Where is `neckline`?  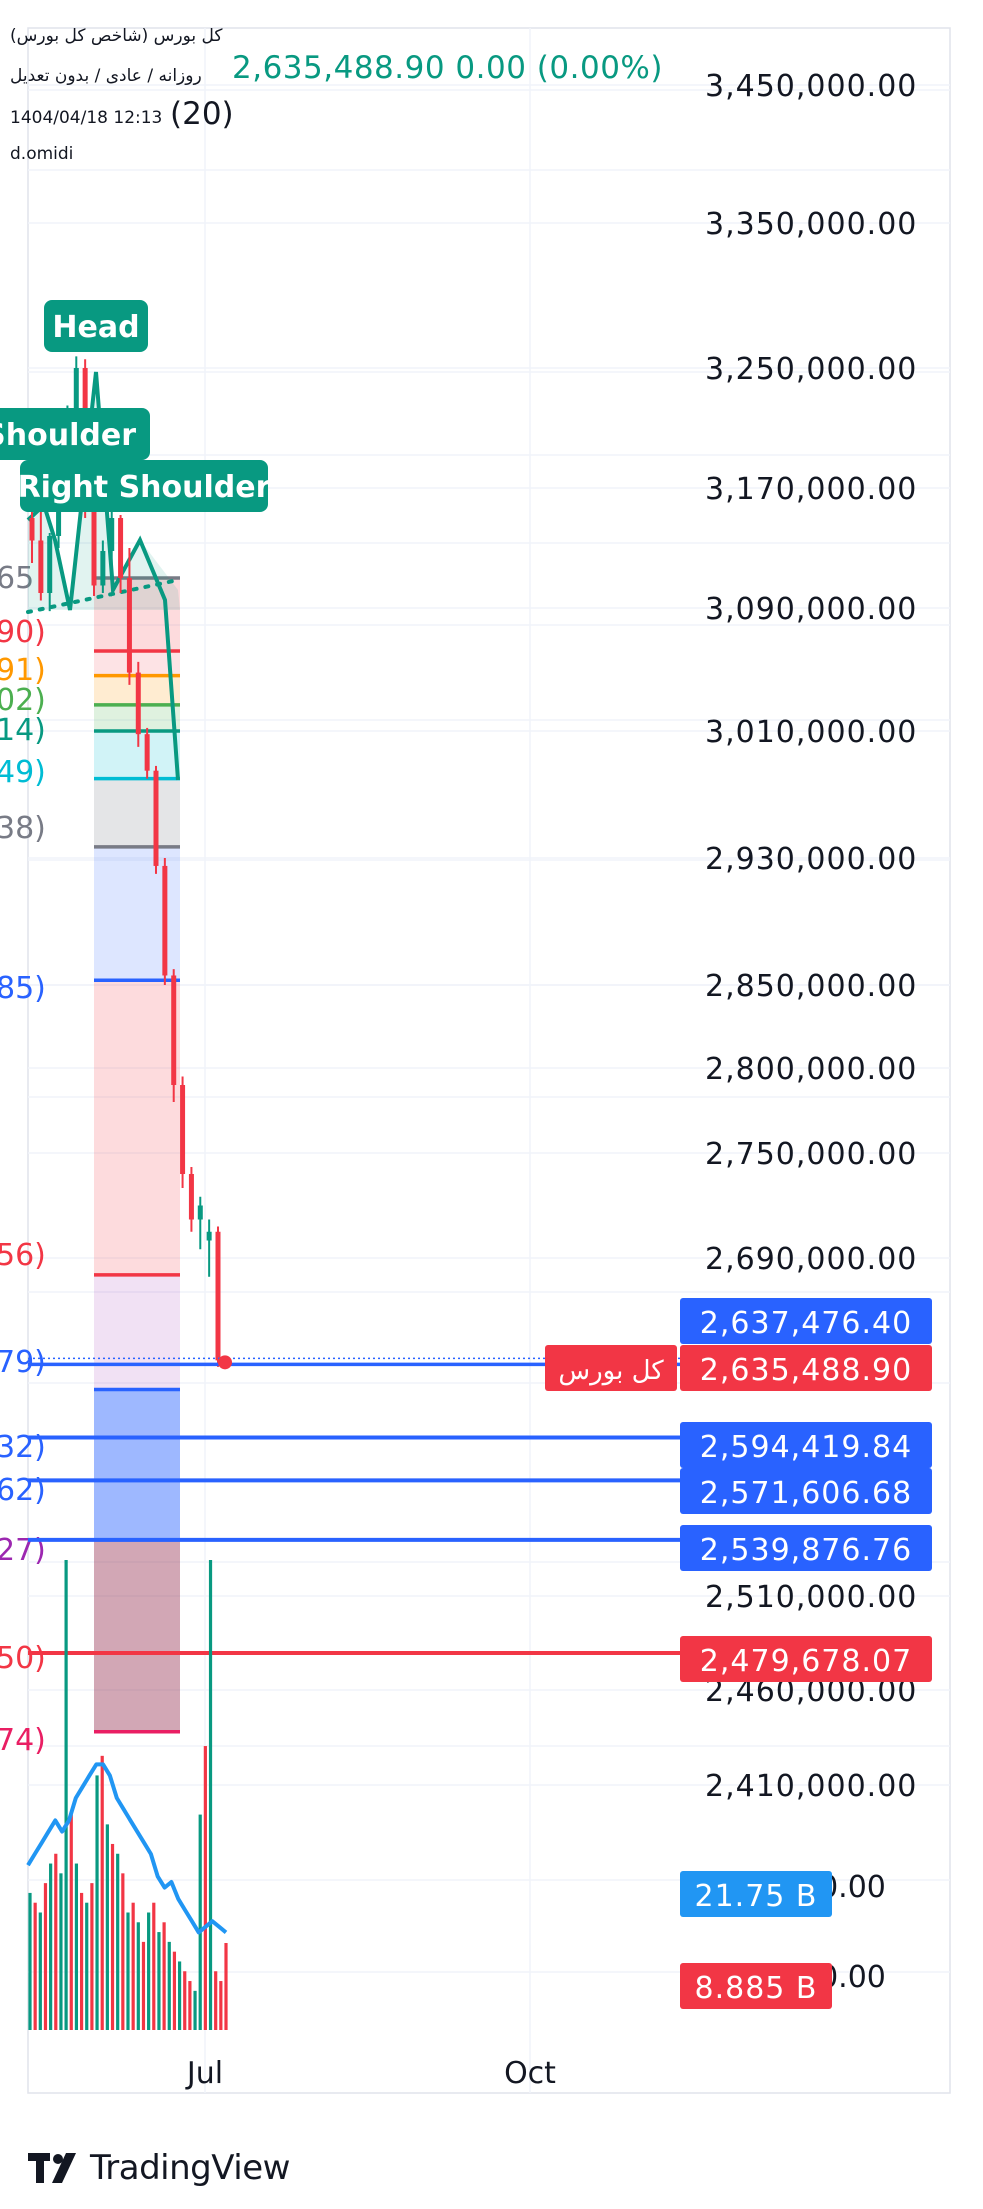 neckline is located at coordinates (103, 596).